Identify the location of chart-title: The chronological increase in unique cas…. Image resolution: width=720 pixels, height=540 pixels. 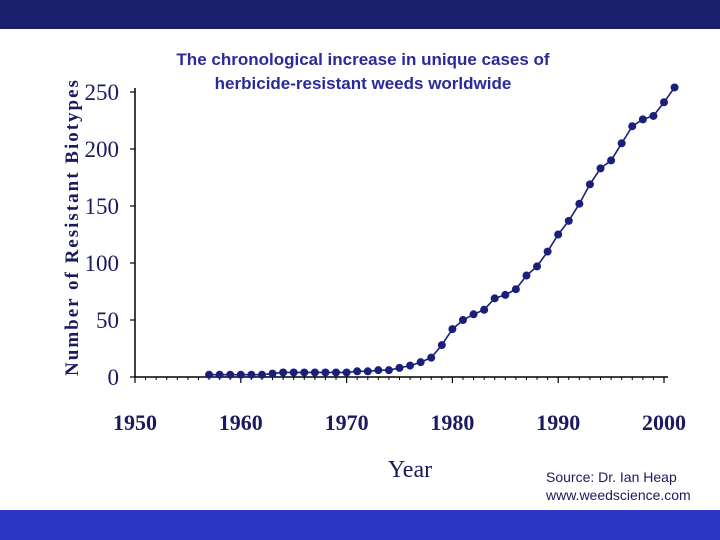
(362, 71).